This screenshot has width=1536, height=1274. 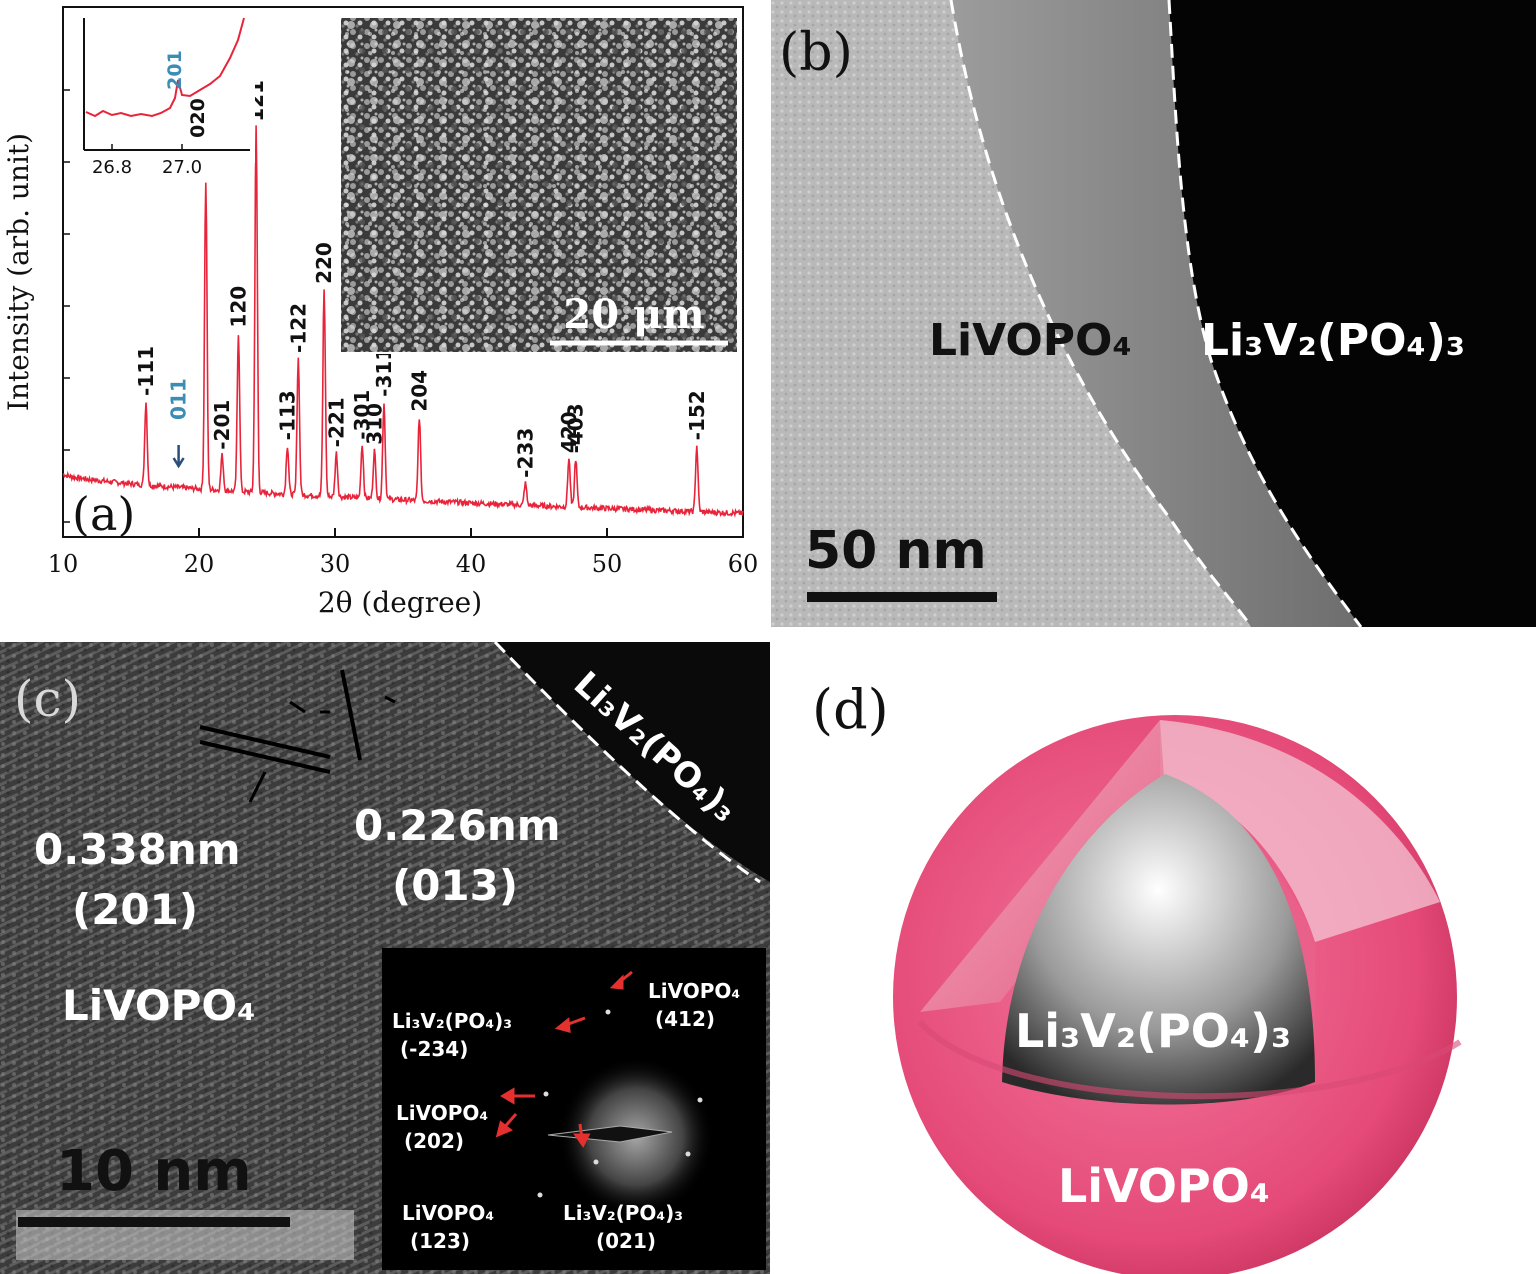 I want to click on panel-b-label: (b), so click(x=816, y=53).